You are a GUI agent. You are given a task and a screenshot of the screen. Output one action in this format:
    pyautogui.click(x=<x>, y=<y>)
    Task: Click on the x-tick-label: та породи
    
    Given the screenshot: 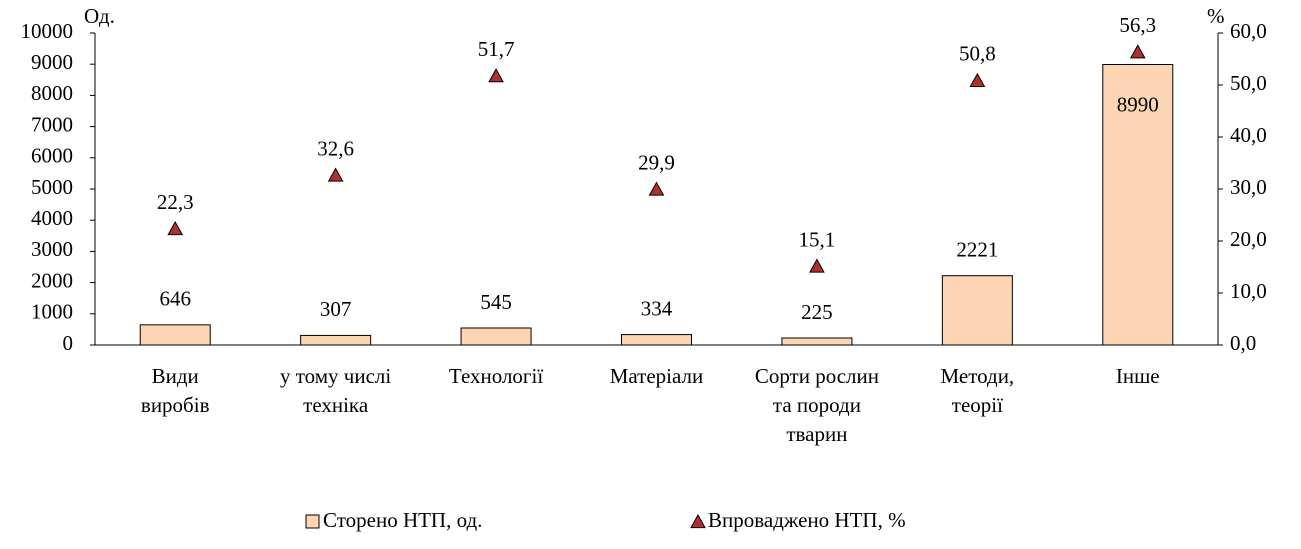 What is the action you would take?
    pyautogui.click(x=817, y=405)
    